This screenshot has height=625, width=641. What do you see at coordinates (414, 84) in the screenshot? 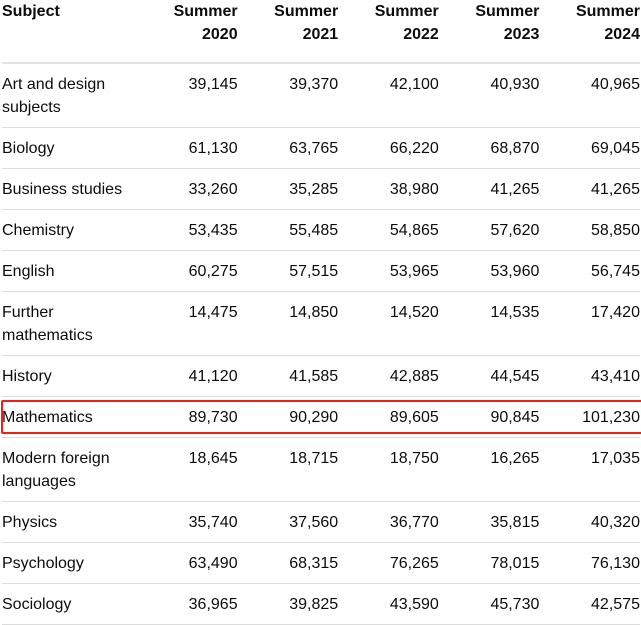
I see `value-cell: 42,100` at bounding box center [414, 84].